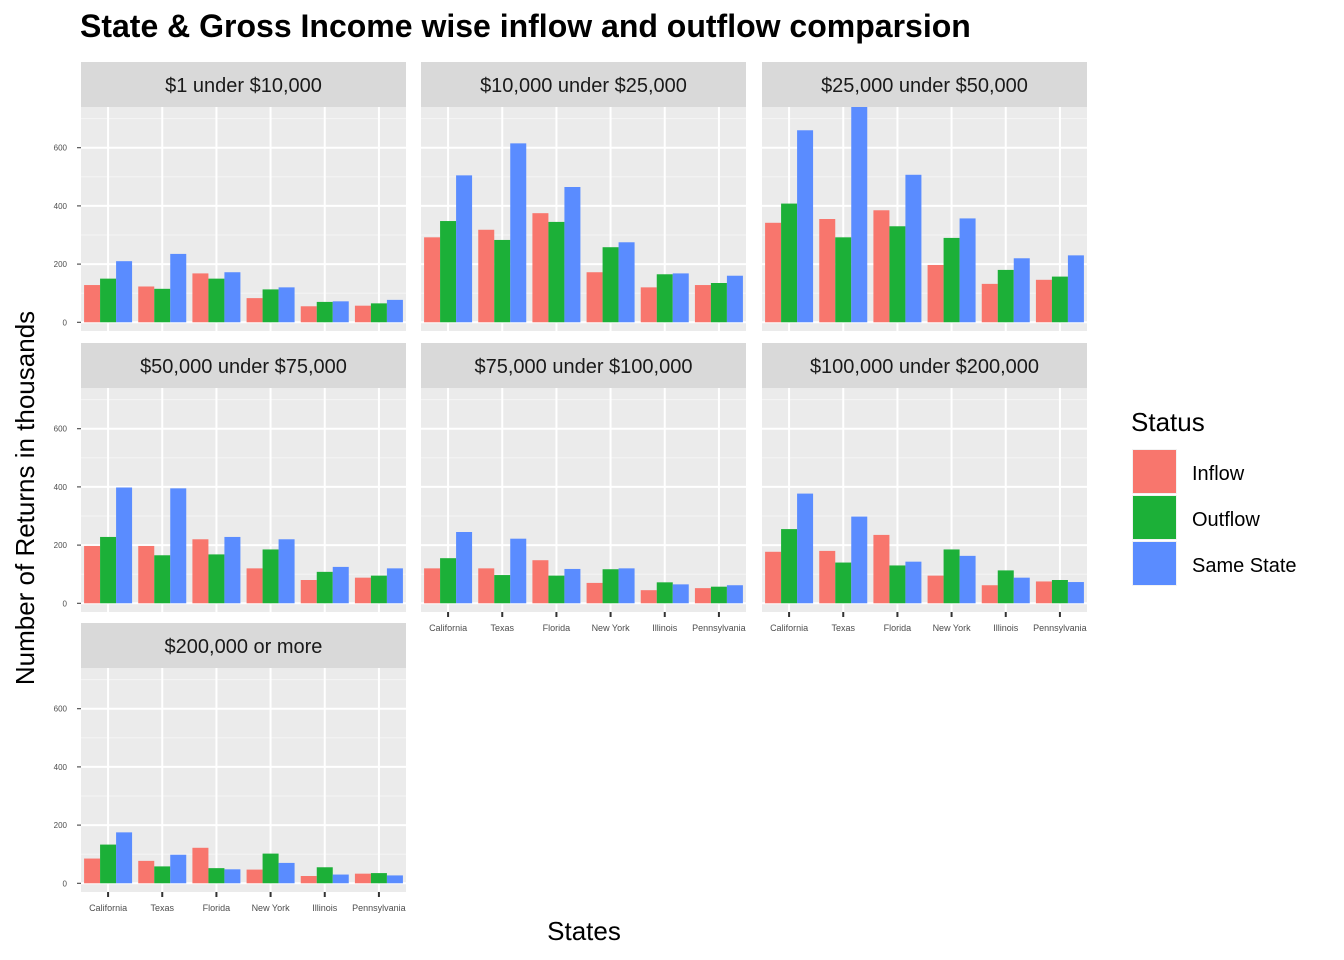  I want to click on facet-strip-label: $100,000 under $200,000, so click(924, 367).